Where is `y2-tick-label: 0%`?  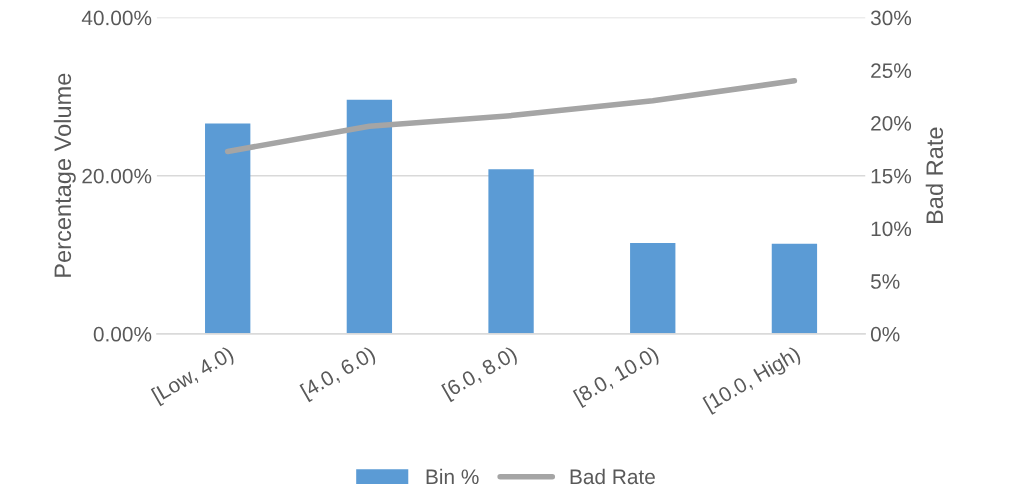
y2-tick-label: 0% is located at coordinates (885, 334).